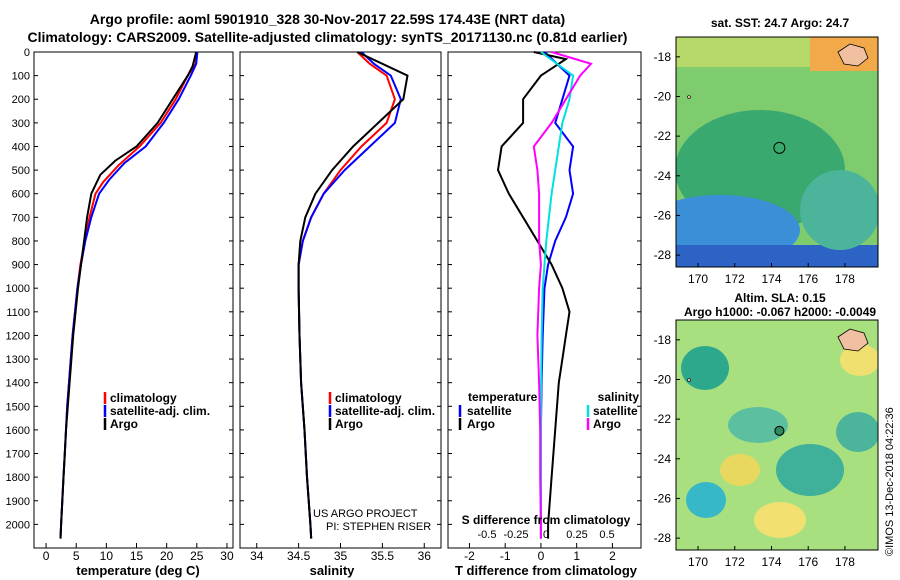  I want to click on sla-map-title-2: Argo h1000: -0.067 h2000: -0.0049, so click(780, 312).